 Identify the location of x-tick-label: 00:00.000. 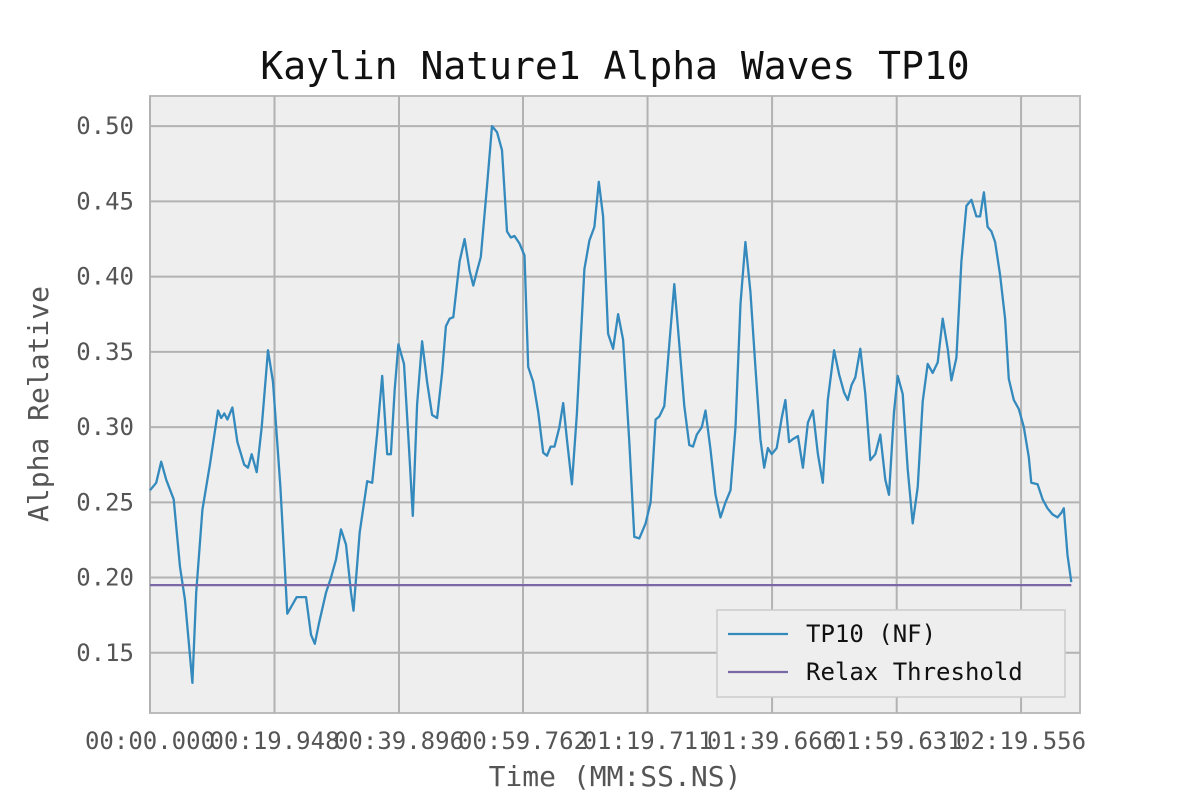
(150, 741).